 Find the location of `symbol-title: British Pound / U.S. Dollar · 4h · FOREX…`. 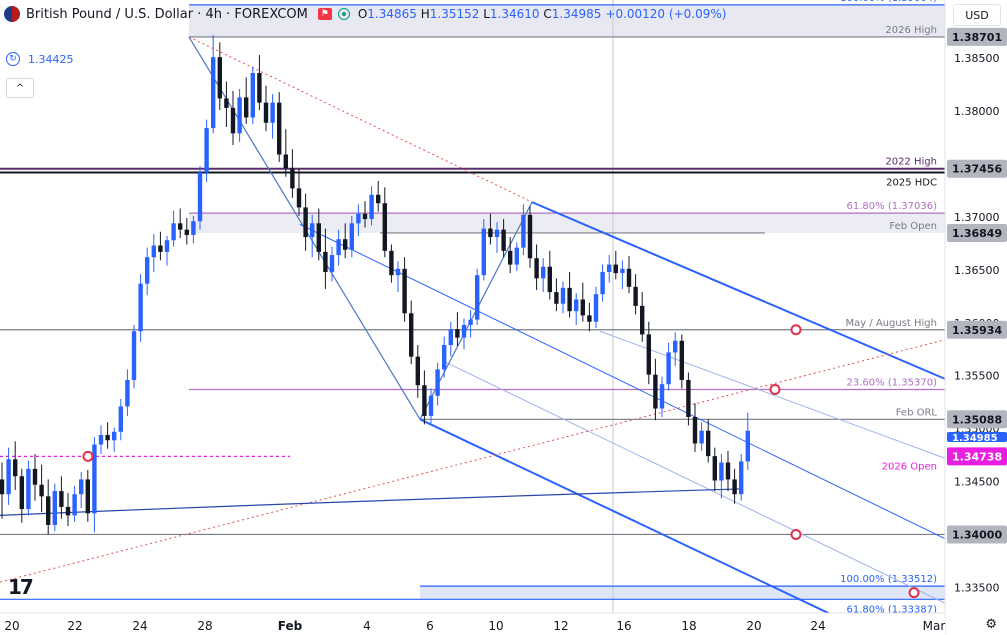

symbol-title: British Pound / U.S. Dollar · 4h · FOREX… is located at coordinates (167, 14).